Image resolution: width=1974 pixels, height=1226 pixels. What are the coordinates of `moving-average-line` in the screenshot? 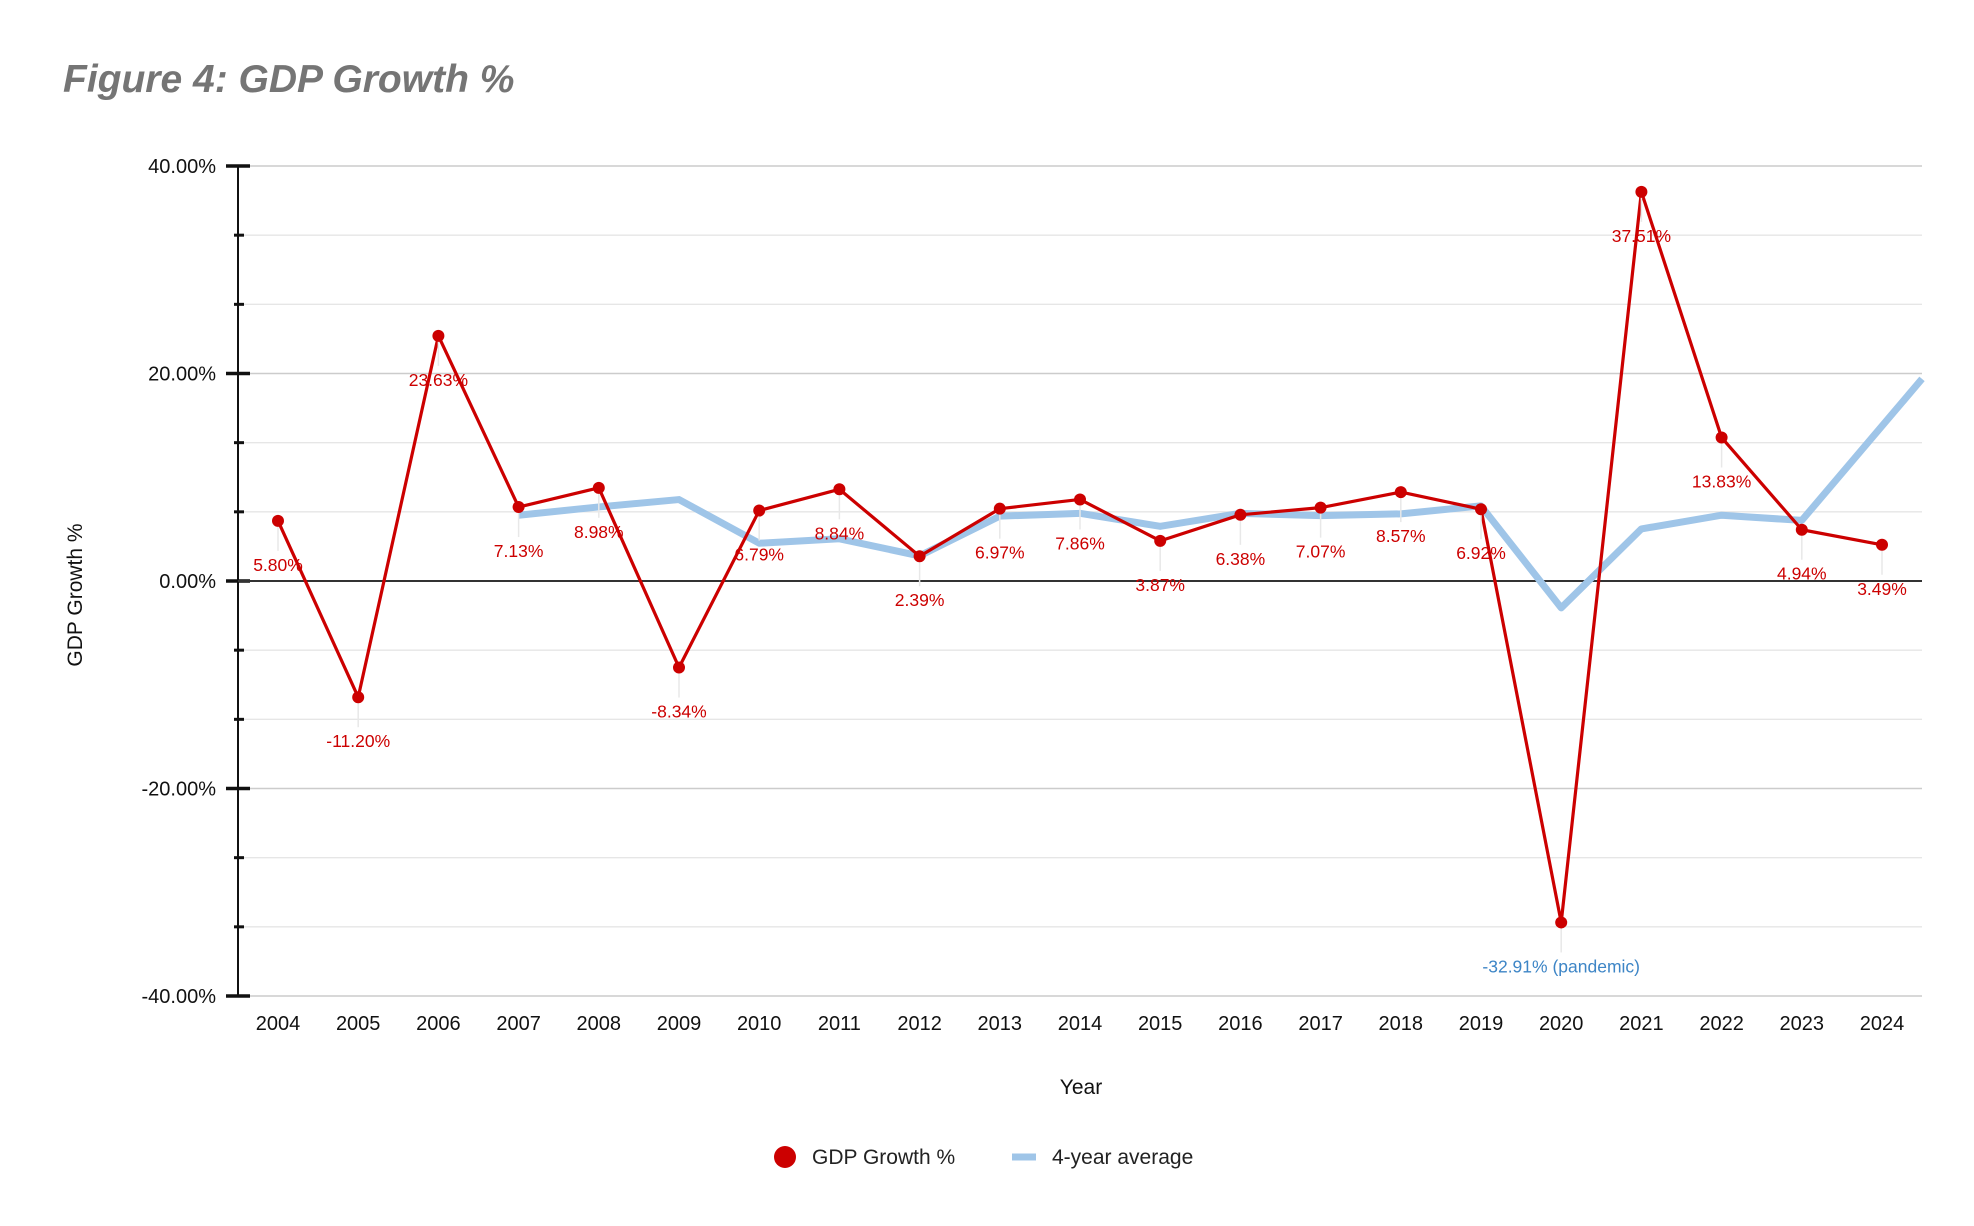 It's located at (1221, 494).